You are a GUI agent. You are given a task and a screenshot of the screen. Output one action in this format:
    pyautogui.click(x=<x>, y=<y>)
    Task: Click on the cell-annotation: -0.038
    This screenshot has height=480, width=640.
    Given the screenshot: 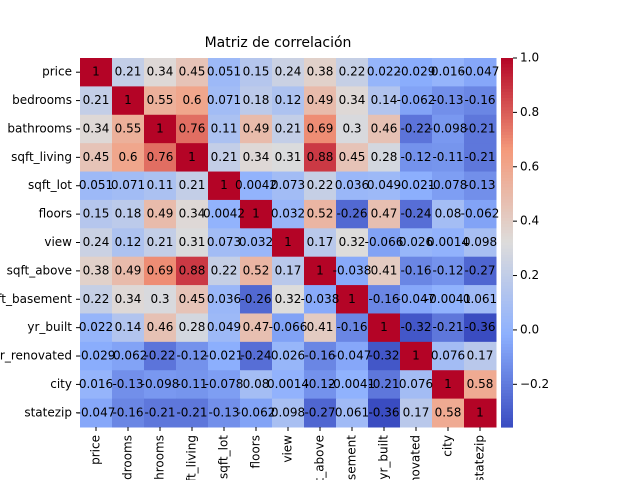 What is the action you would take?
    pyautogui.click(x=352, y=270)
    